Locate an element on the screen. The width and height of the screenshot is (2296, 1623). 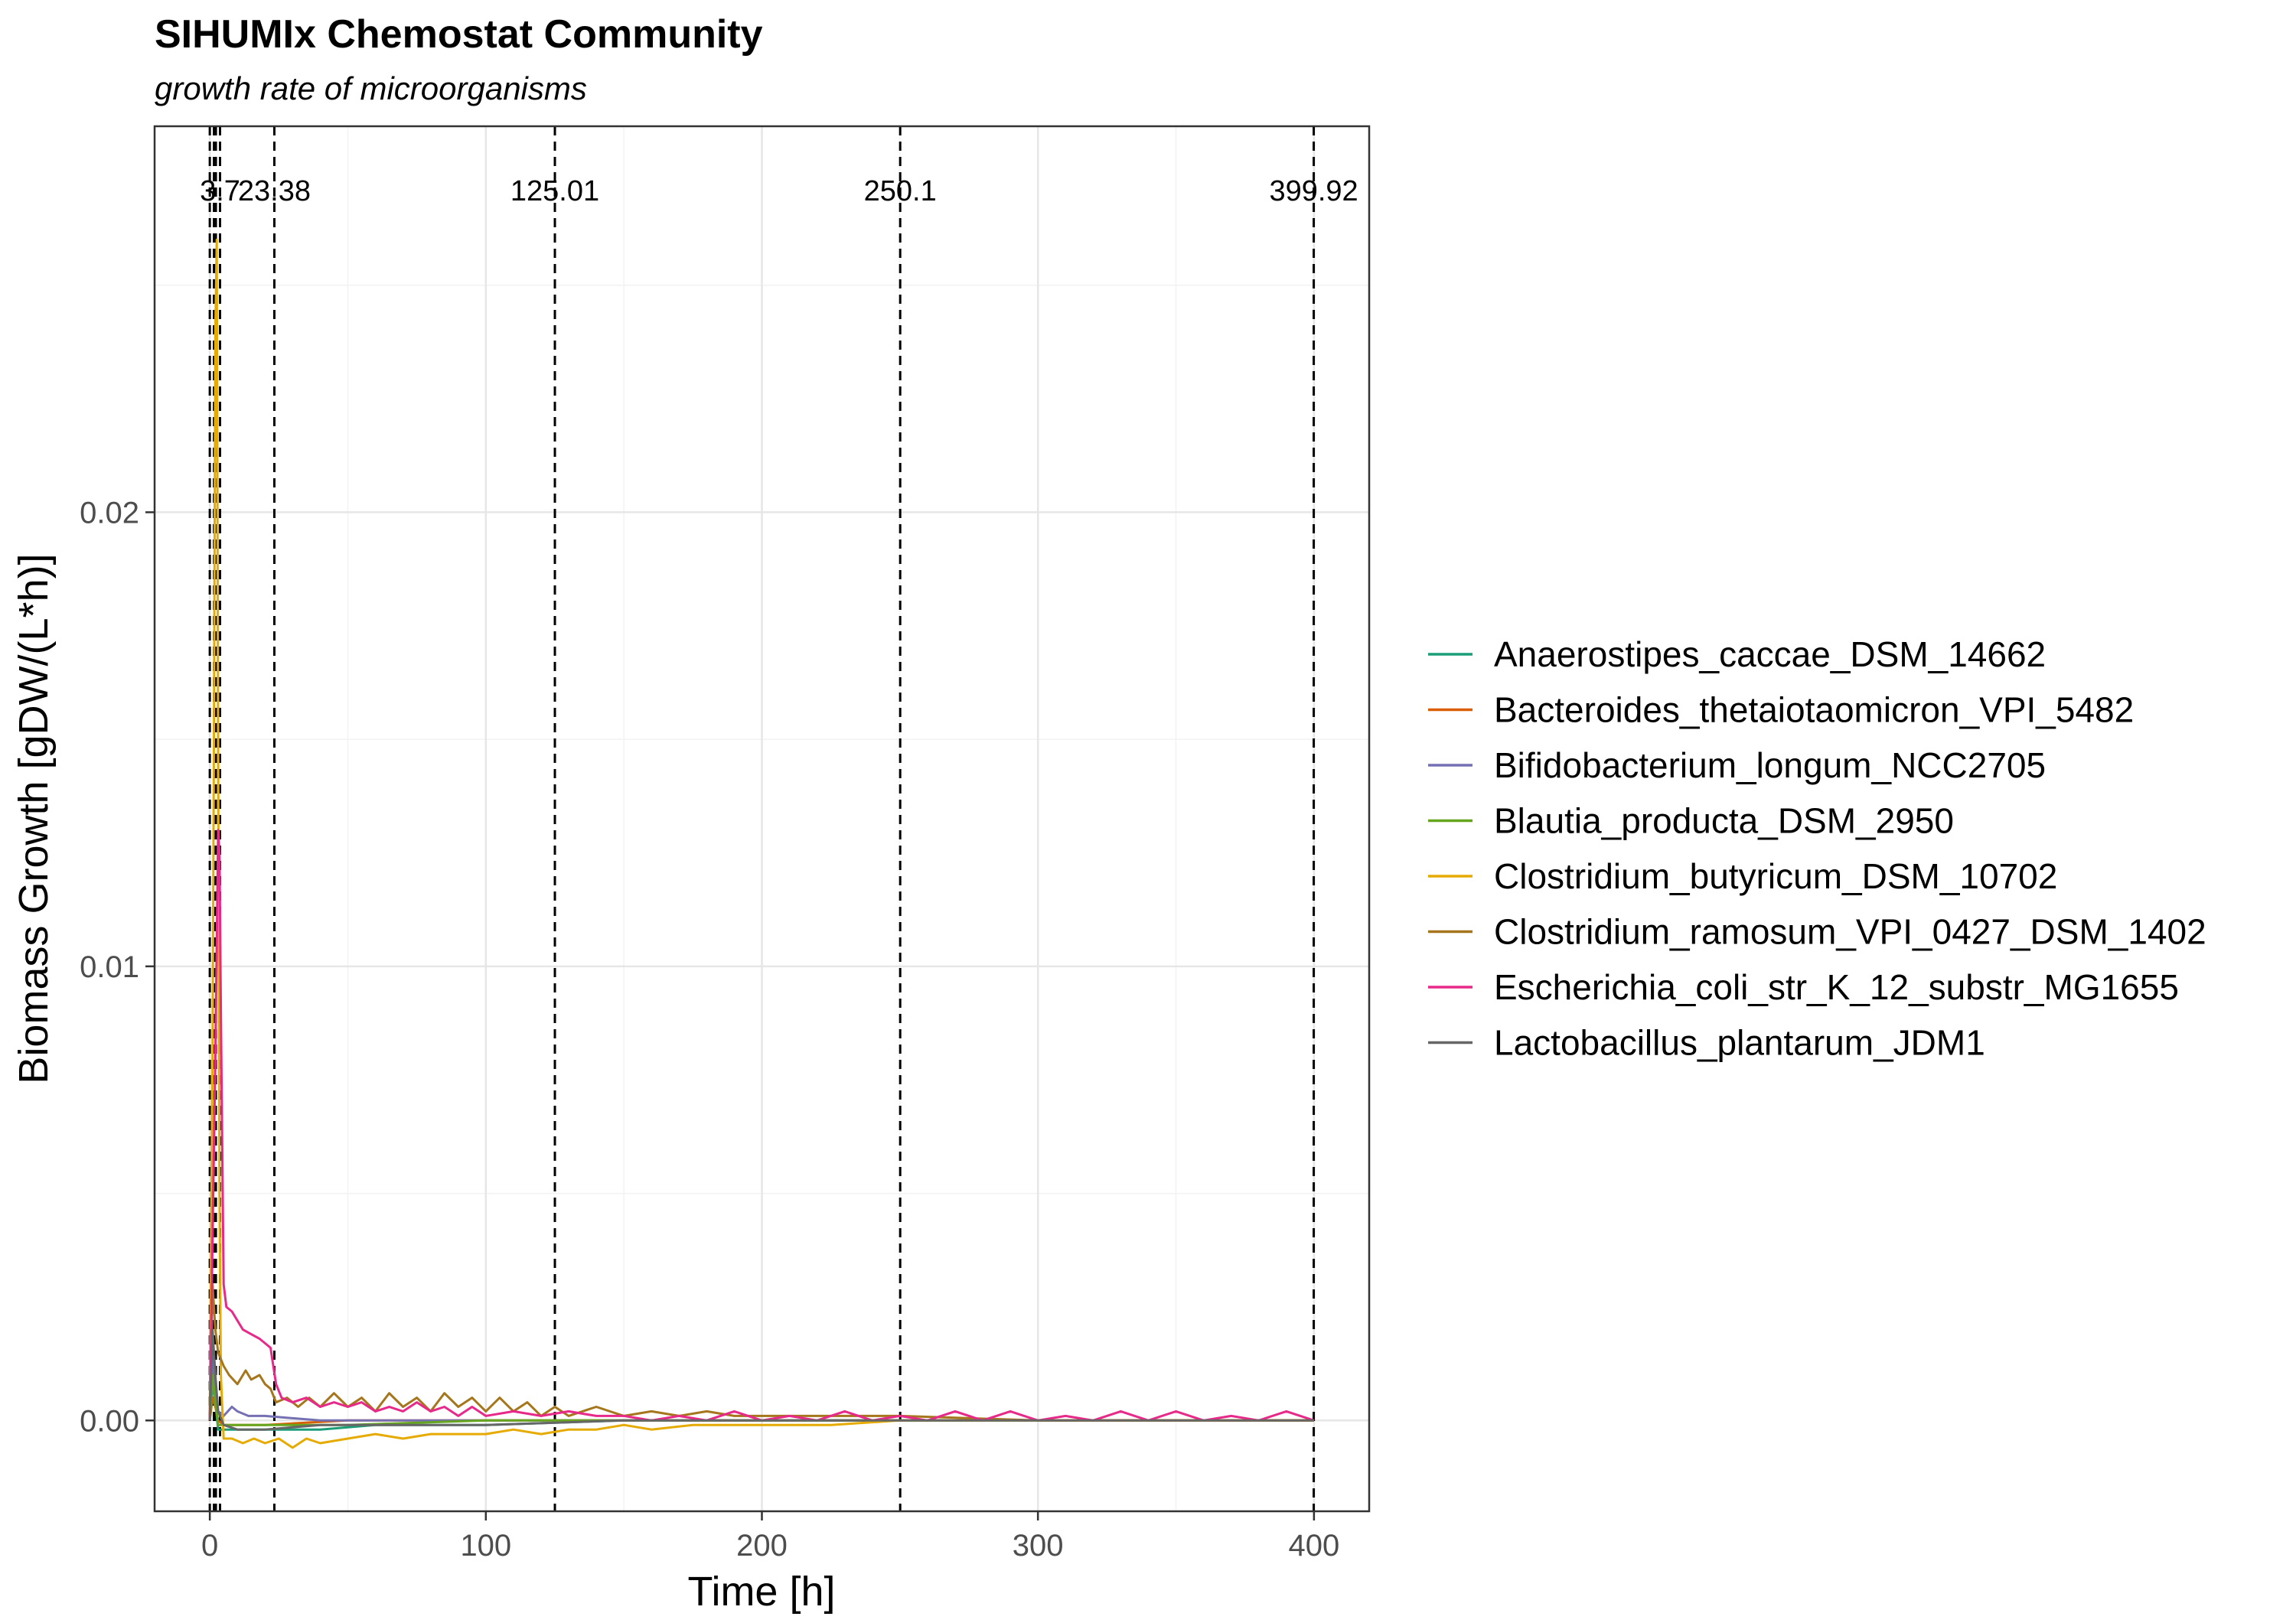
x-tick-label: 300 is located at coordinates (1038, 1546).